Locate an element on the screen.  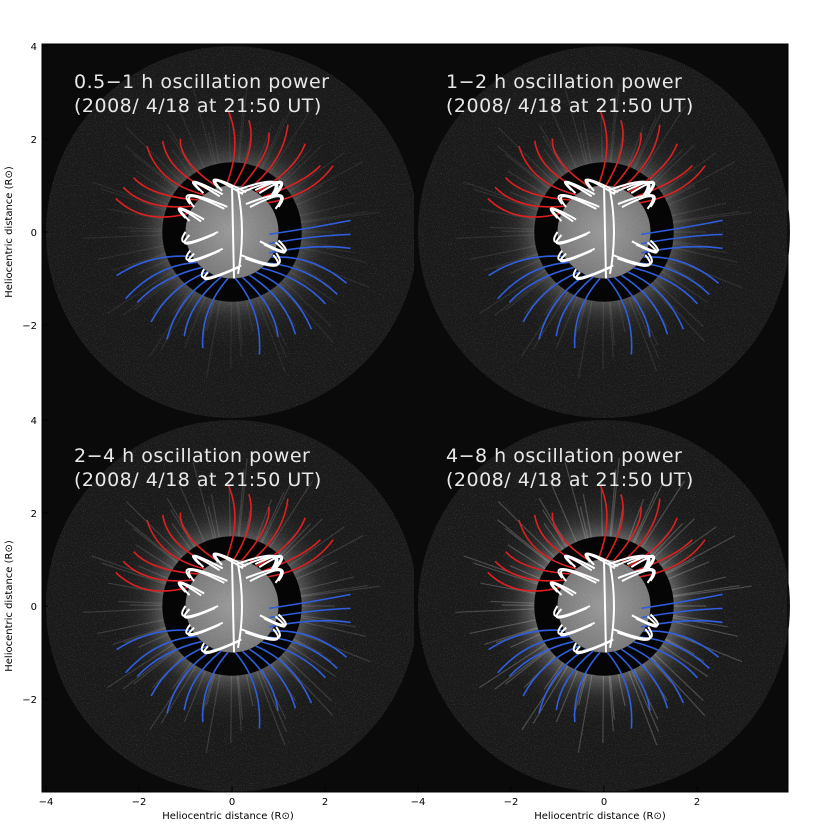
coronal-streaks is located at coordinates (603, 231).